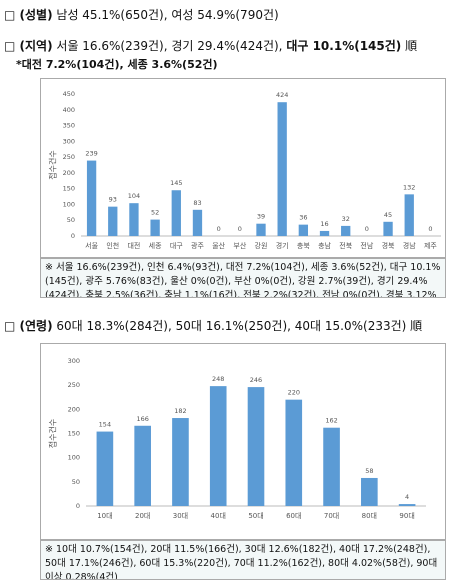  What do you see at coordinates (261, 217) in the screenshot?
I see `value-label: 39` at bounding box center [261, 217].